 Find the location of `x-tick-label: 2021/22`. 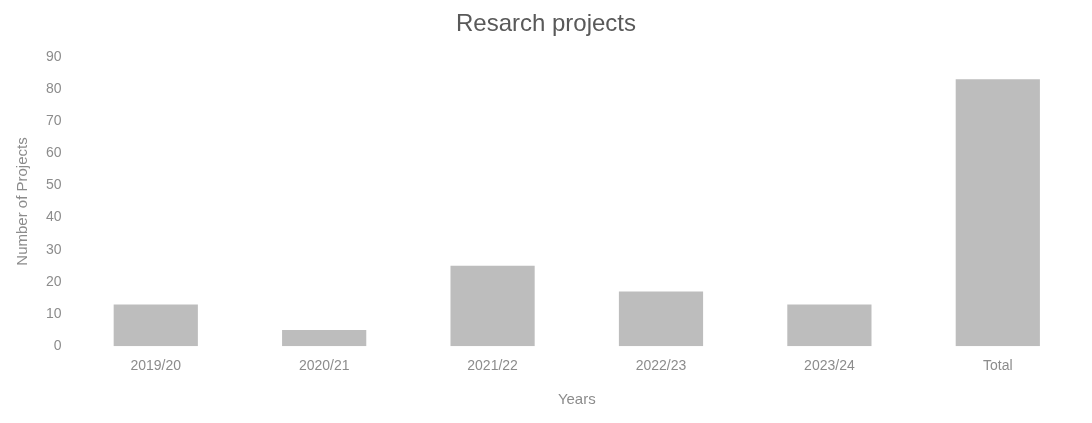

x-tick-label: 2021/22 is located at coordinates (493, 365).